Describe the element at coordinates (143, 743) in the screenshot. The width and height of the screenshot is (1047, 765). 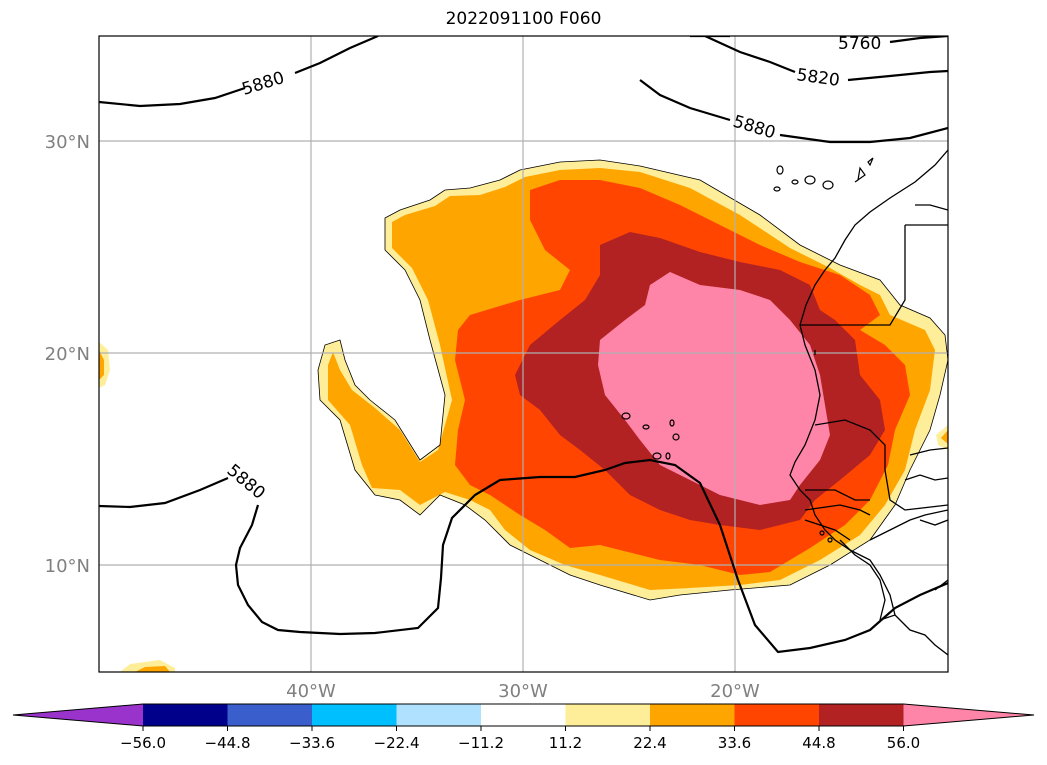
I see `colorbar-tick-label: −56.0` at that location.